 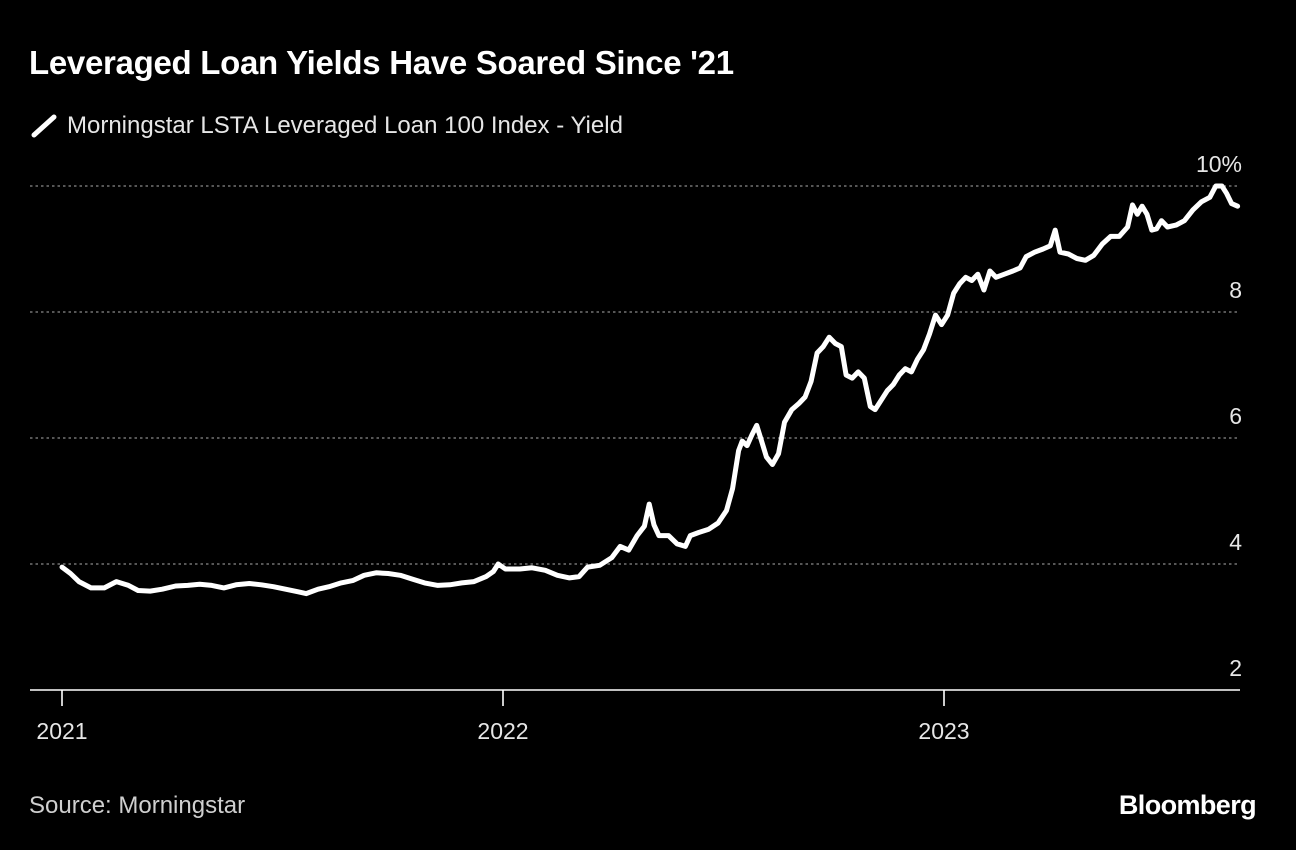 What do you see at coordinates (137, 805) in the screenshot?
I see `source-note: Source: Morningstar` at bounding box center [137, 805].